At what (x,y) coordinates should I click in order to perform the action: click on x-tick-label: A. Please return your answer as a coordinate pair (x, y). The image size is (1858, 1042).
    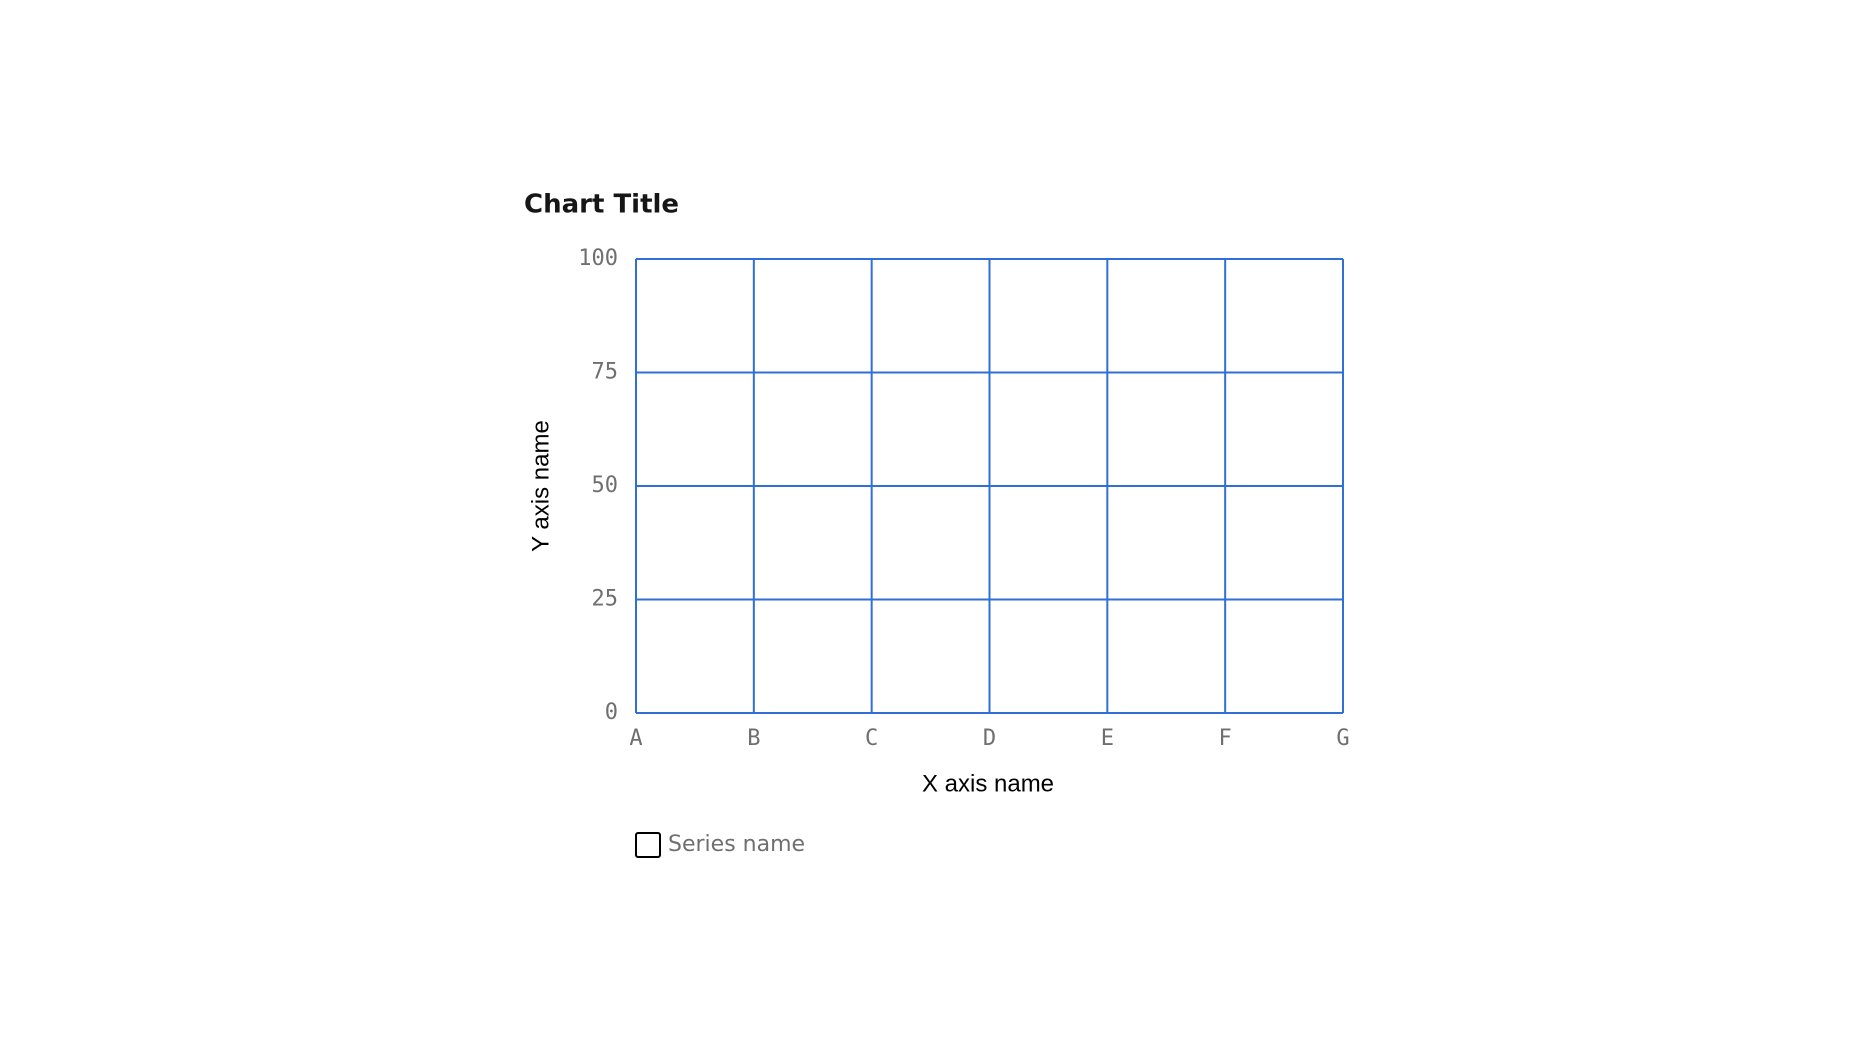
    Looking at the image, I should click on (635, 738).